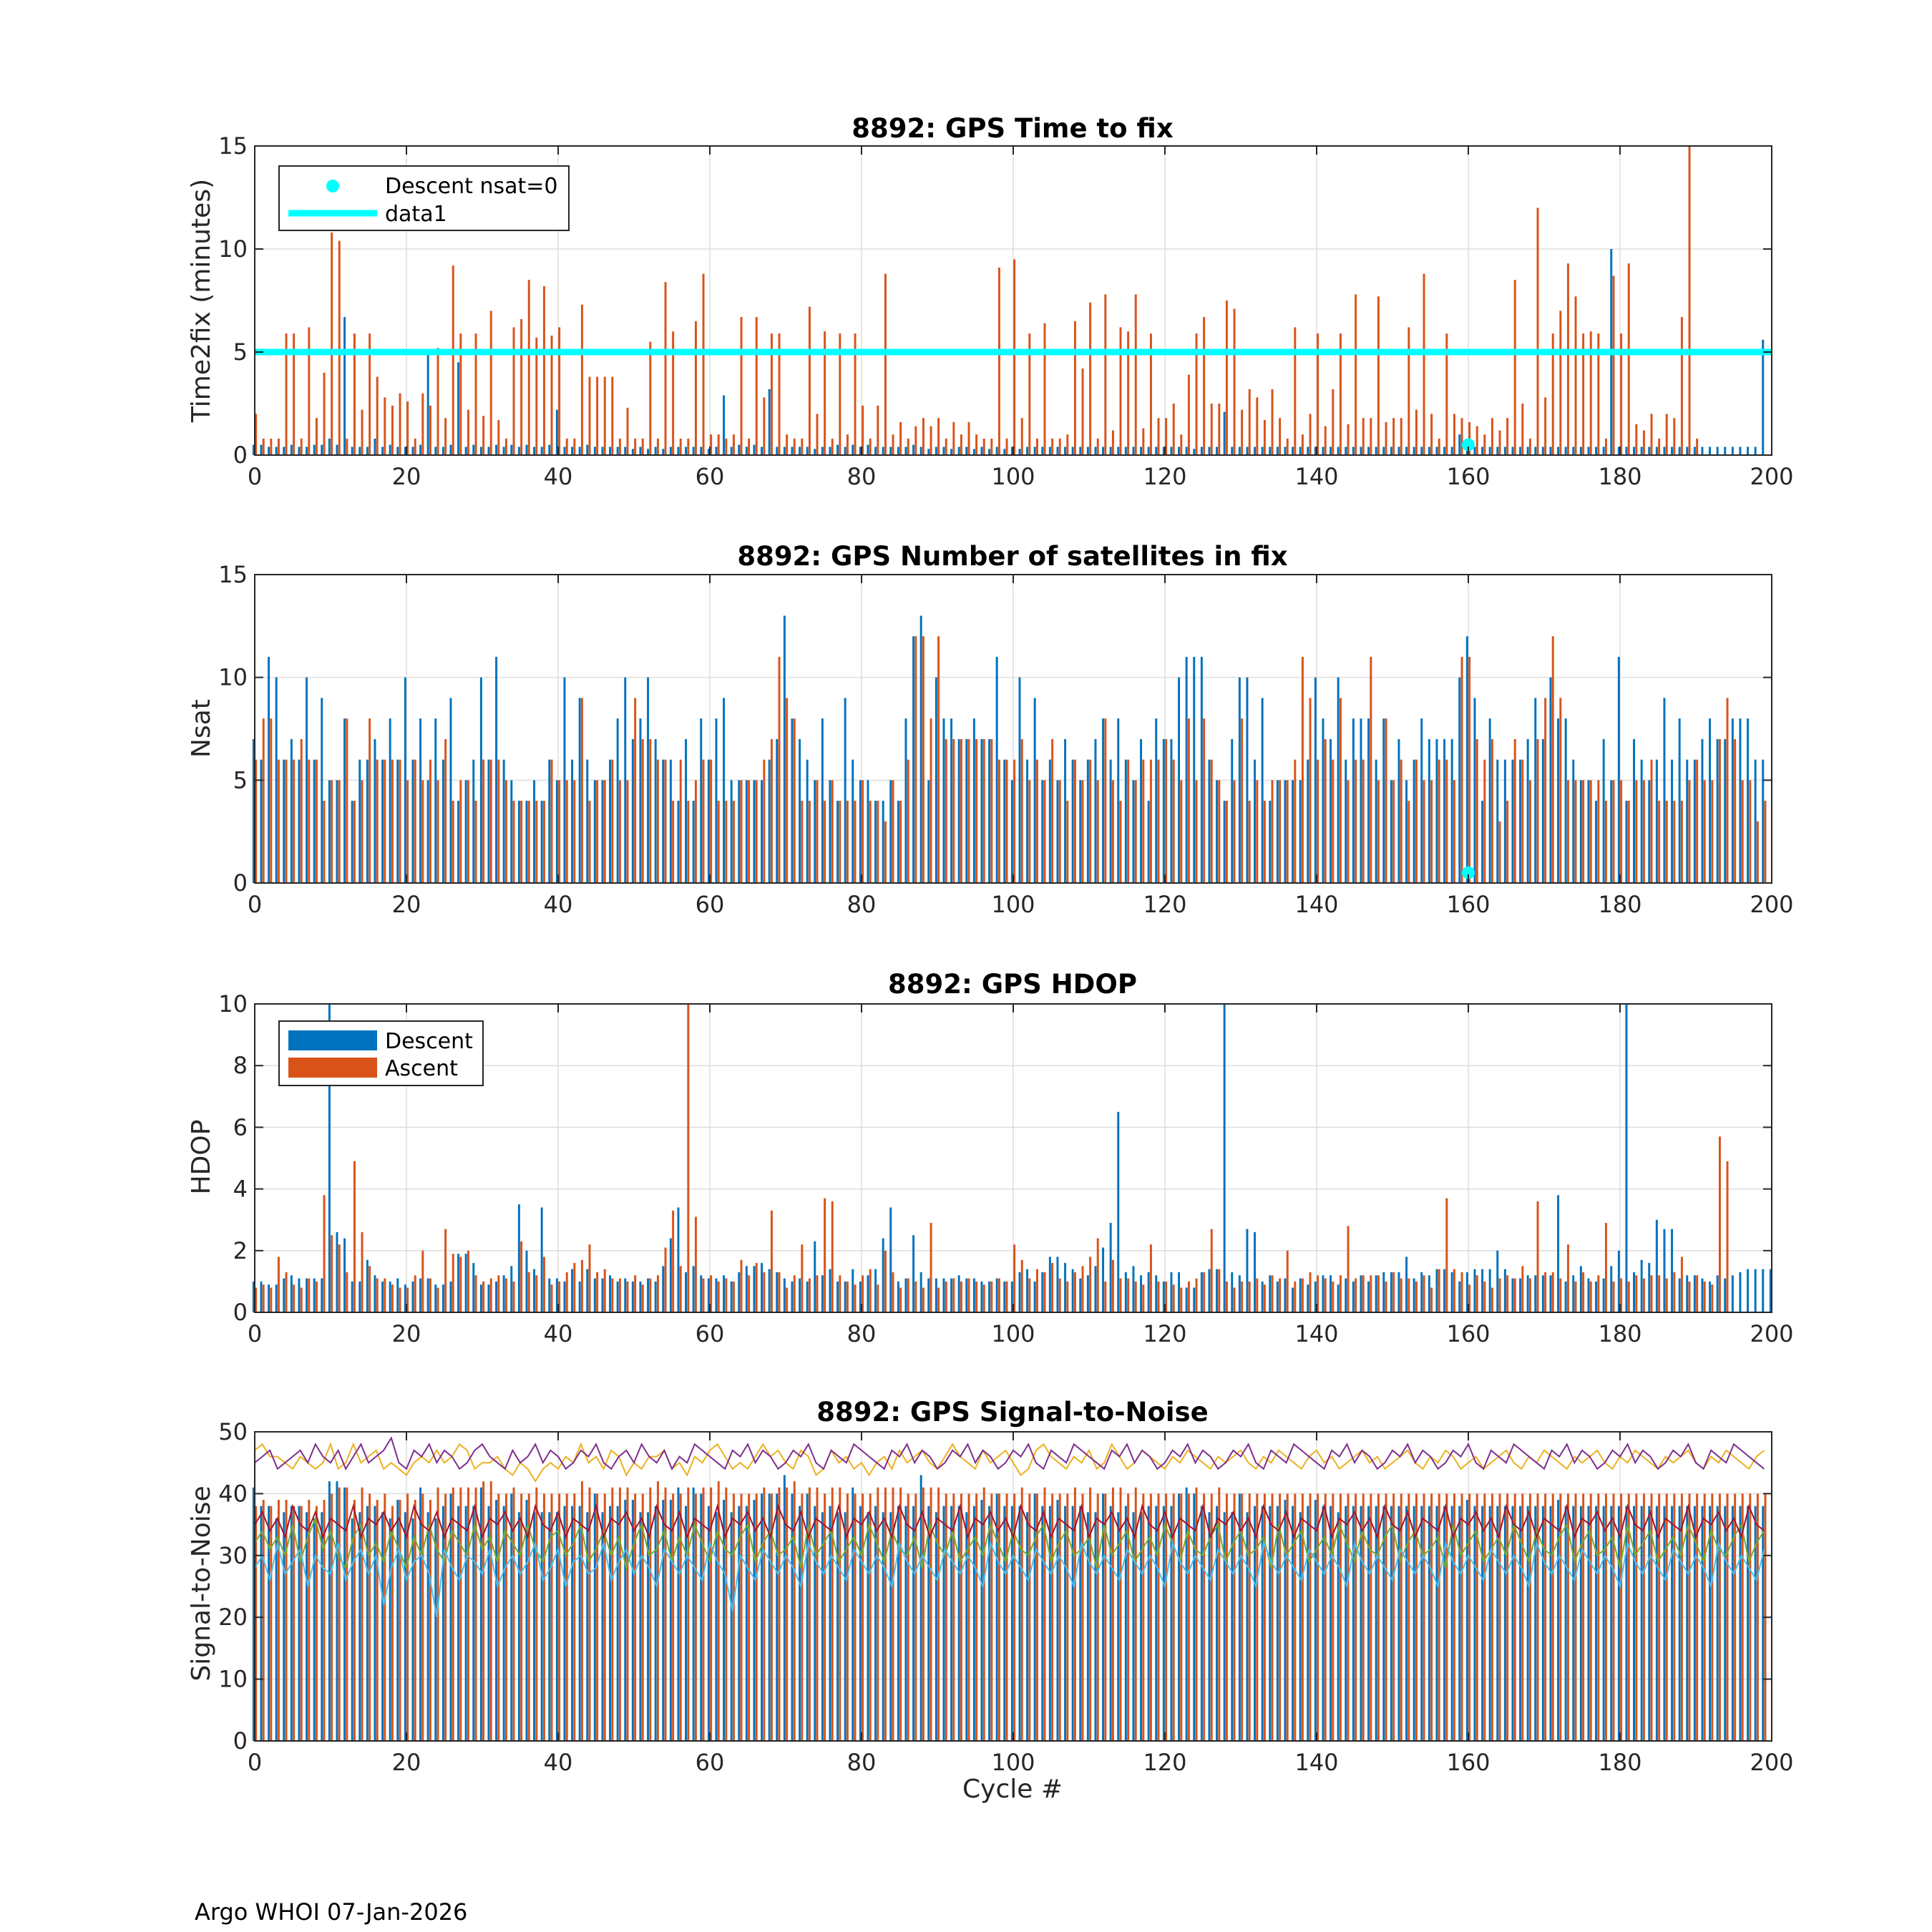 Image resolution: width=1932 pixels, height=1932 pixels. What do you see at coordinates (1012, 984) in the screenshot?
I see `chart-title: 8892: GPS HDOP` at bounding box center [1012, 984].